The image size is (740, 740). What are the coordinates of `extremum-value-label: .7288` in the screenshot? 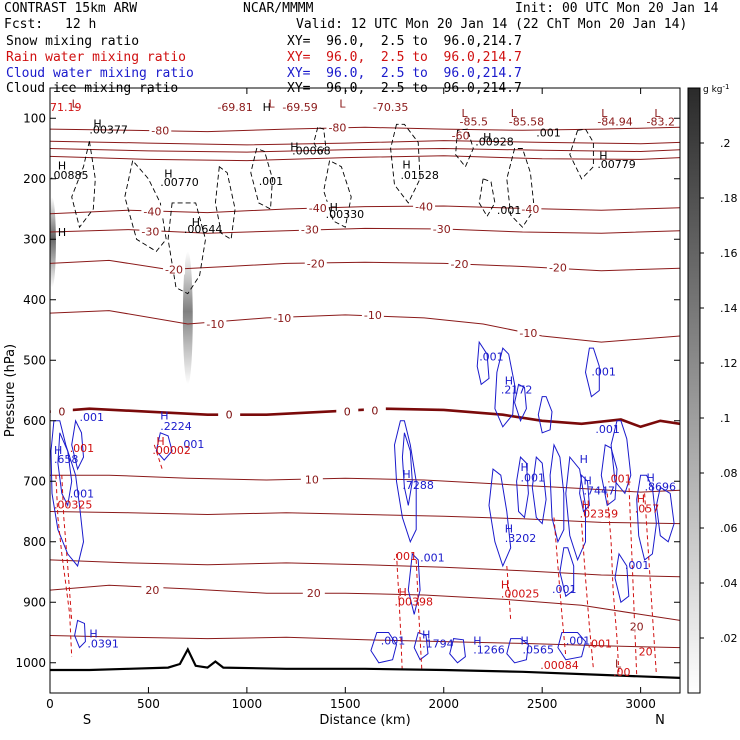 It's located at (418, 485).